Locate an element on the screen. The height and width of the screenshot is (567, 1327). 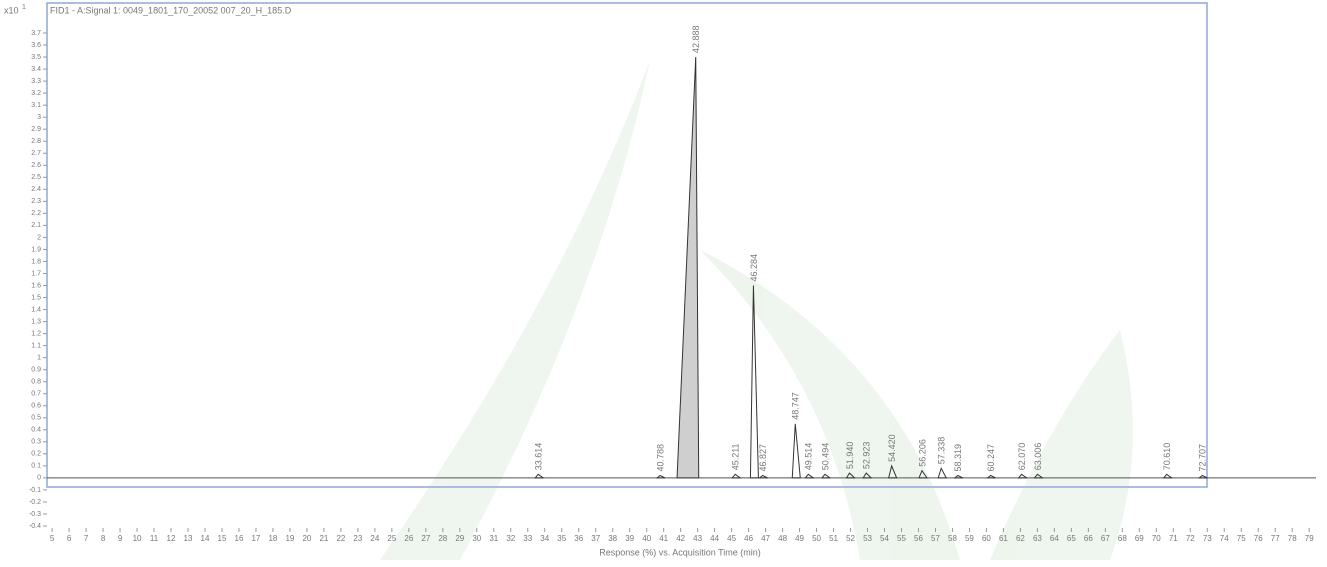
x-tick-label: 23 is located at coordinates (357, 538).